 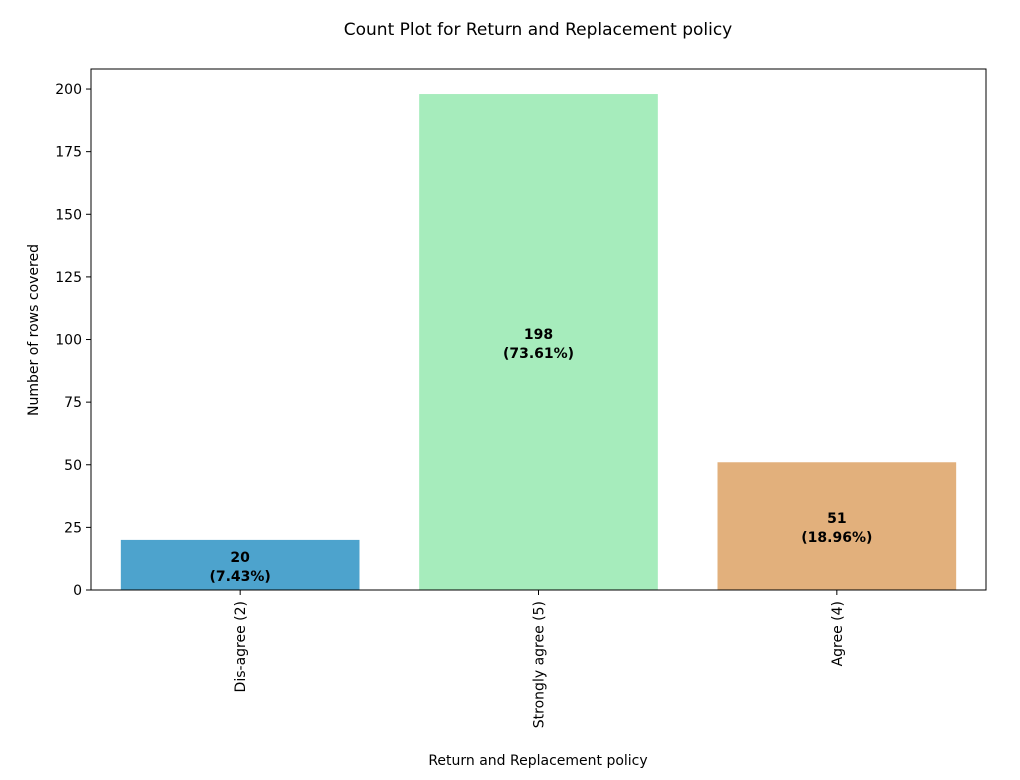 What do you see at coordinates (239, 577) in the screenshot?
I see `bar-percent-label: (7.43%)` at bounding box center [239, 577].